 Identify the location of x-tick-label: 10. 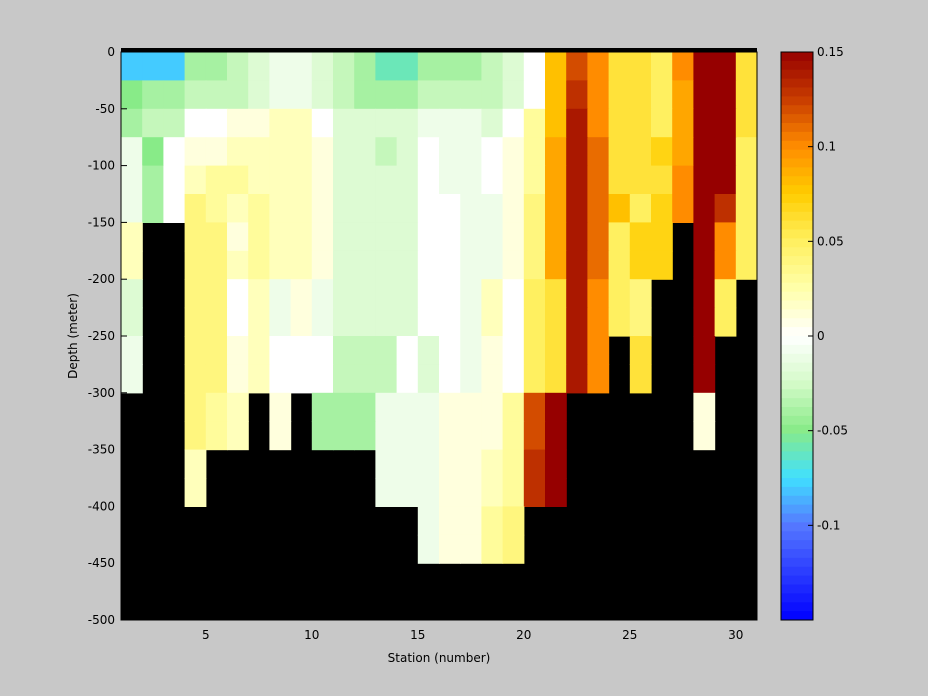
(311, 635).